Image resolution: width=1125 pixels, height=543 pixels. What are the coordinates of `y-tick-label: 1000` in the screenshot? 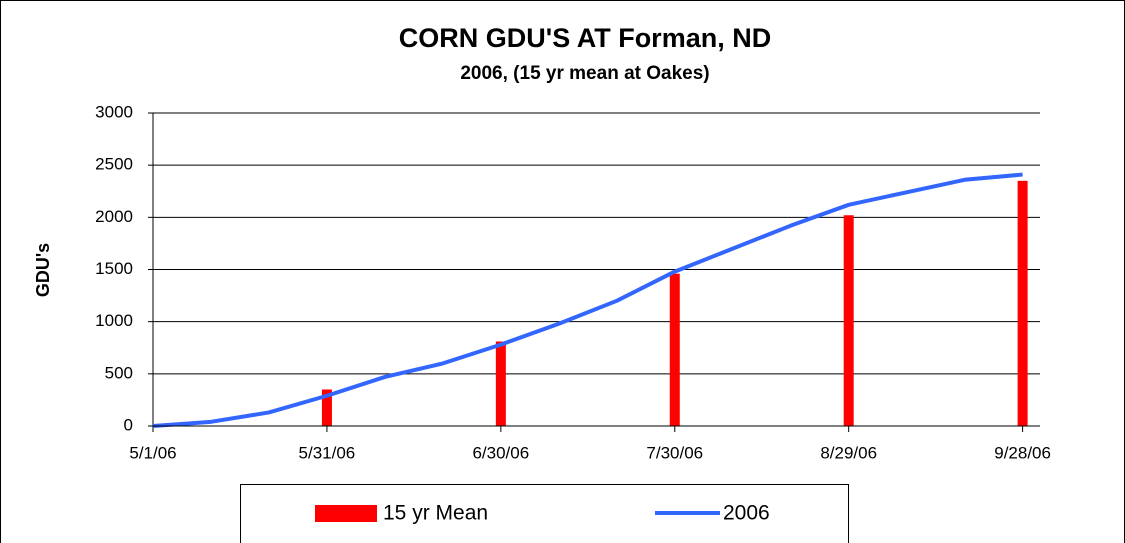 It's located at (114, 320).